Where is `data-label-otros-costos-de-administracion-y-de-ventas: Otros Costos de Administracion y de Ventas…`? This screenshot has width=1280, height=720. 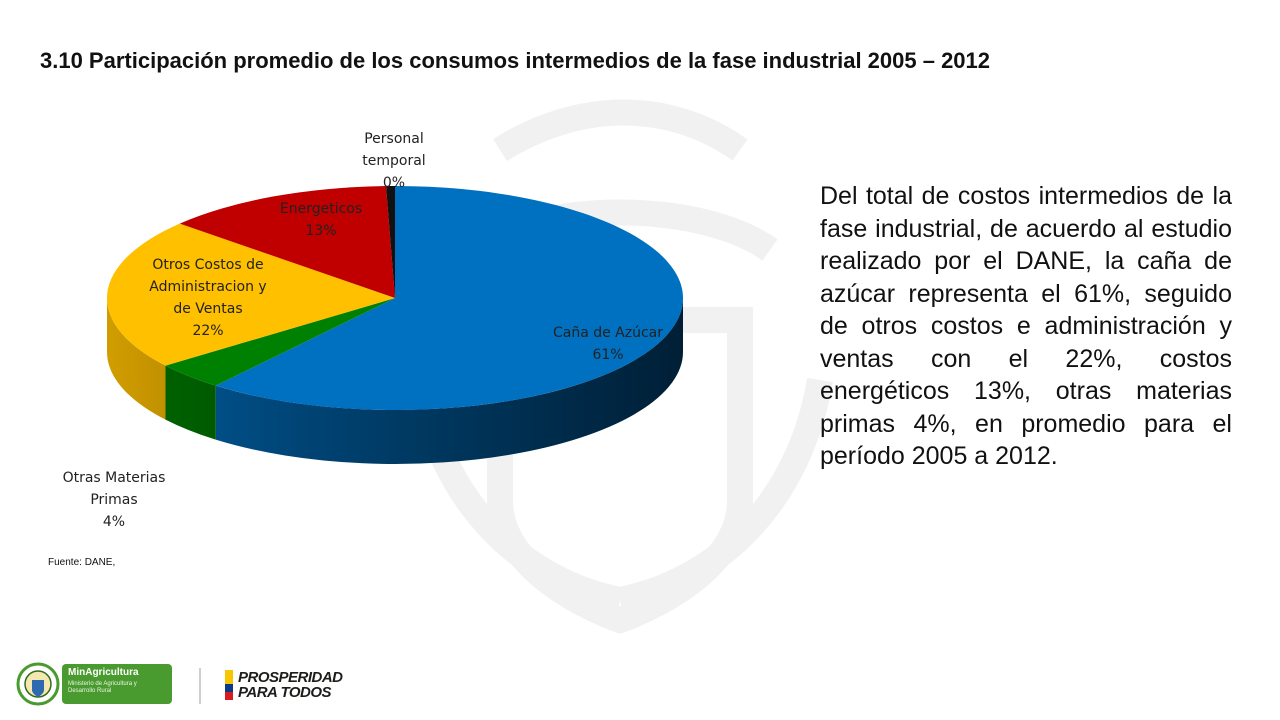 data-label-otros-costos-de-administracion-y-de-ventas: Otros Costos de Administracion y de Ventas… is located at coordinates (207, 298).